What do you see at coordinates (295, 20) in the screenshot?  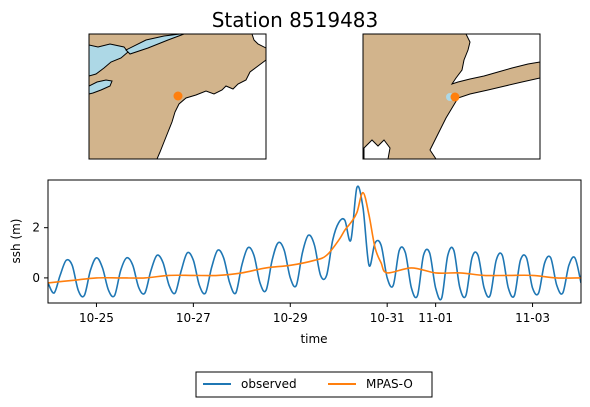 I see `figure-title: Station 8519483` at bounding box center [295, 20].